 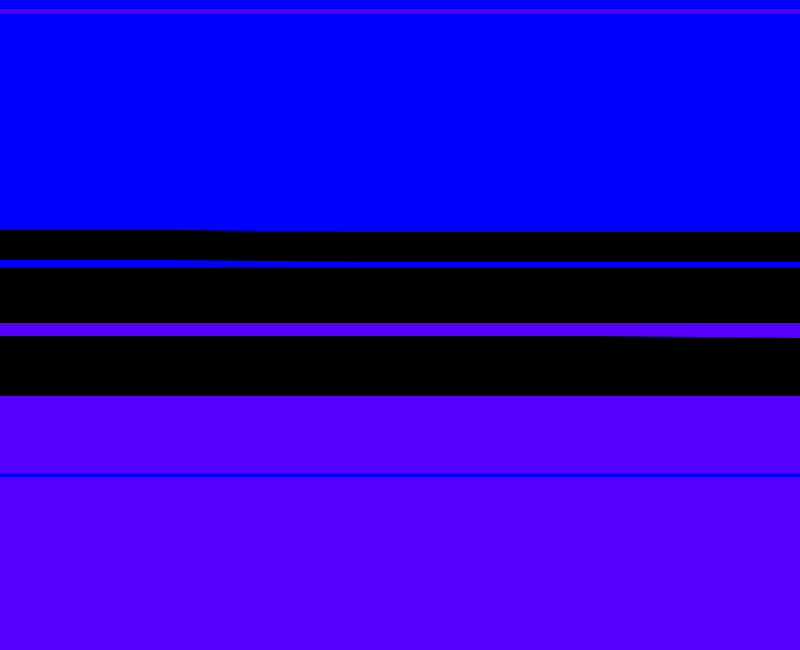 What do you see at coordinates (400, 11) in the screenshot?
I see `top-thin-violet-line` at bounding box center [400, 11].